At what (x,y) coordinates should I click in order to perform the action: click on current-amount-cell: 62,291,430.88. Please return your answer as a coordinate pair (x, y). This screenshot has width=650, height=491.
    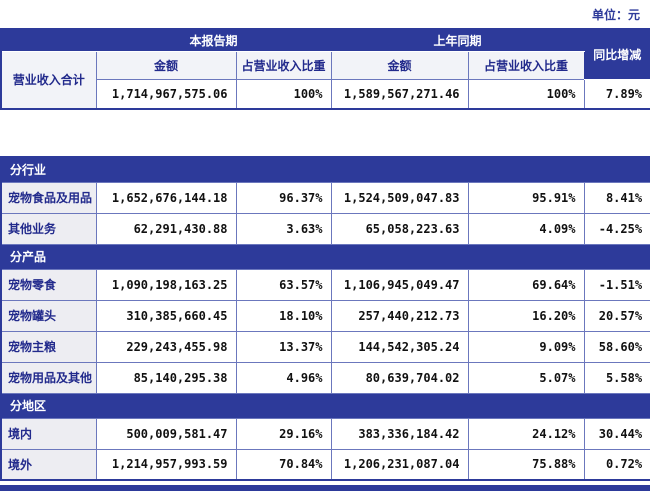
    Looking at the image, I should click on (166, 228).